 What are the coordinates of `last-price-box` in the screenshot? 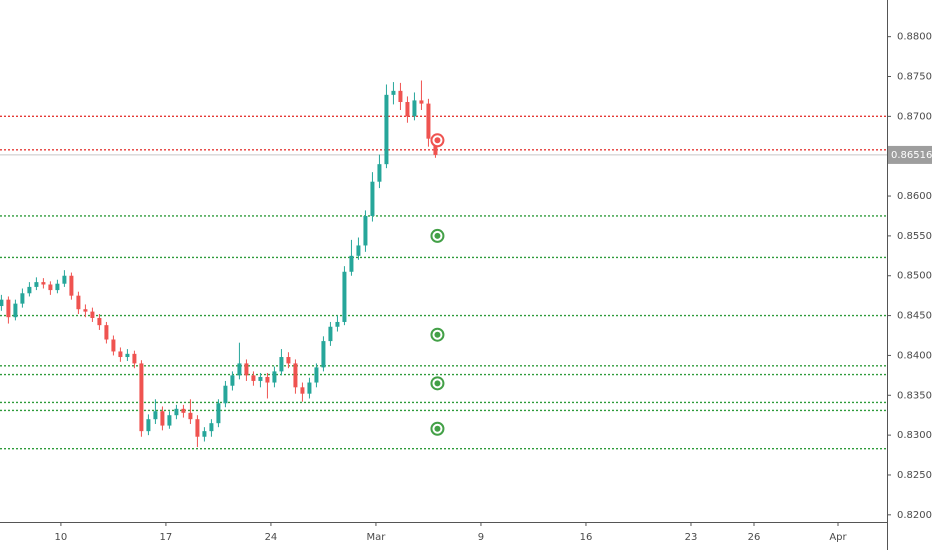 It's located at (910, 154).